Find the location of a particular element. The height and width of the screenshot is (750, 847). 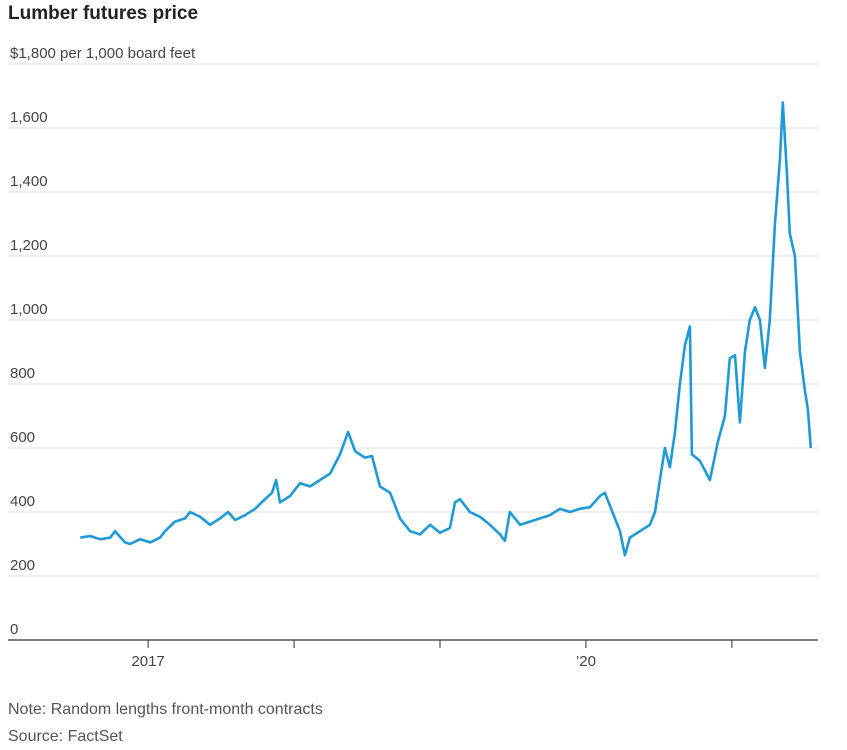

y-tick-label: 1,600 is located at coordinates (29, 117).